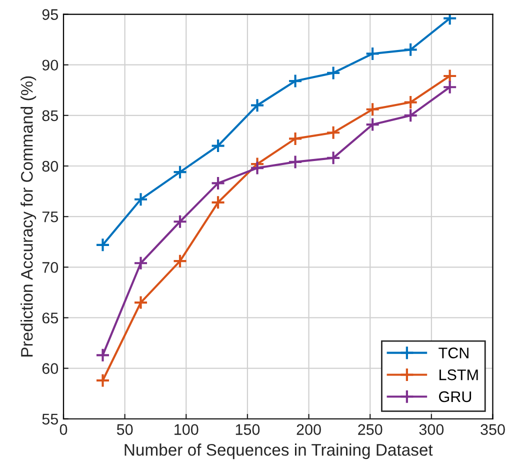  What do you see at coordinates (28, 216) in the screenshot?
I see `y-axis-title: Prediction Accuracy for Command (%)` at bounding box center [28, 216].